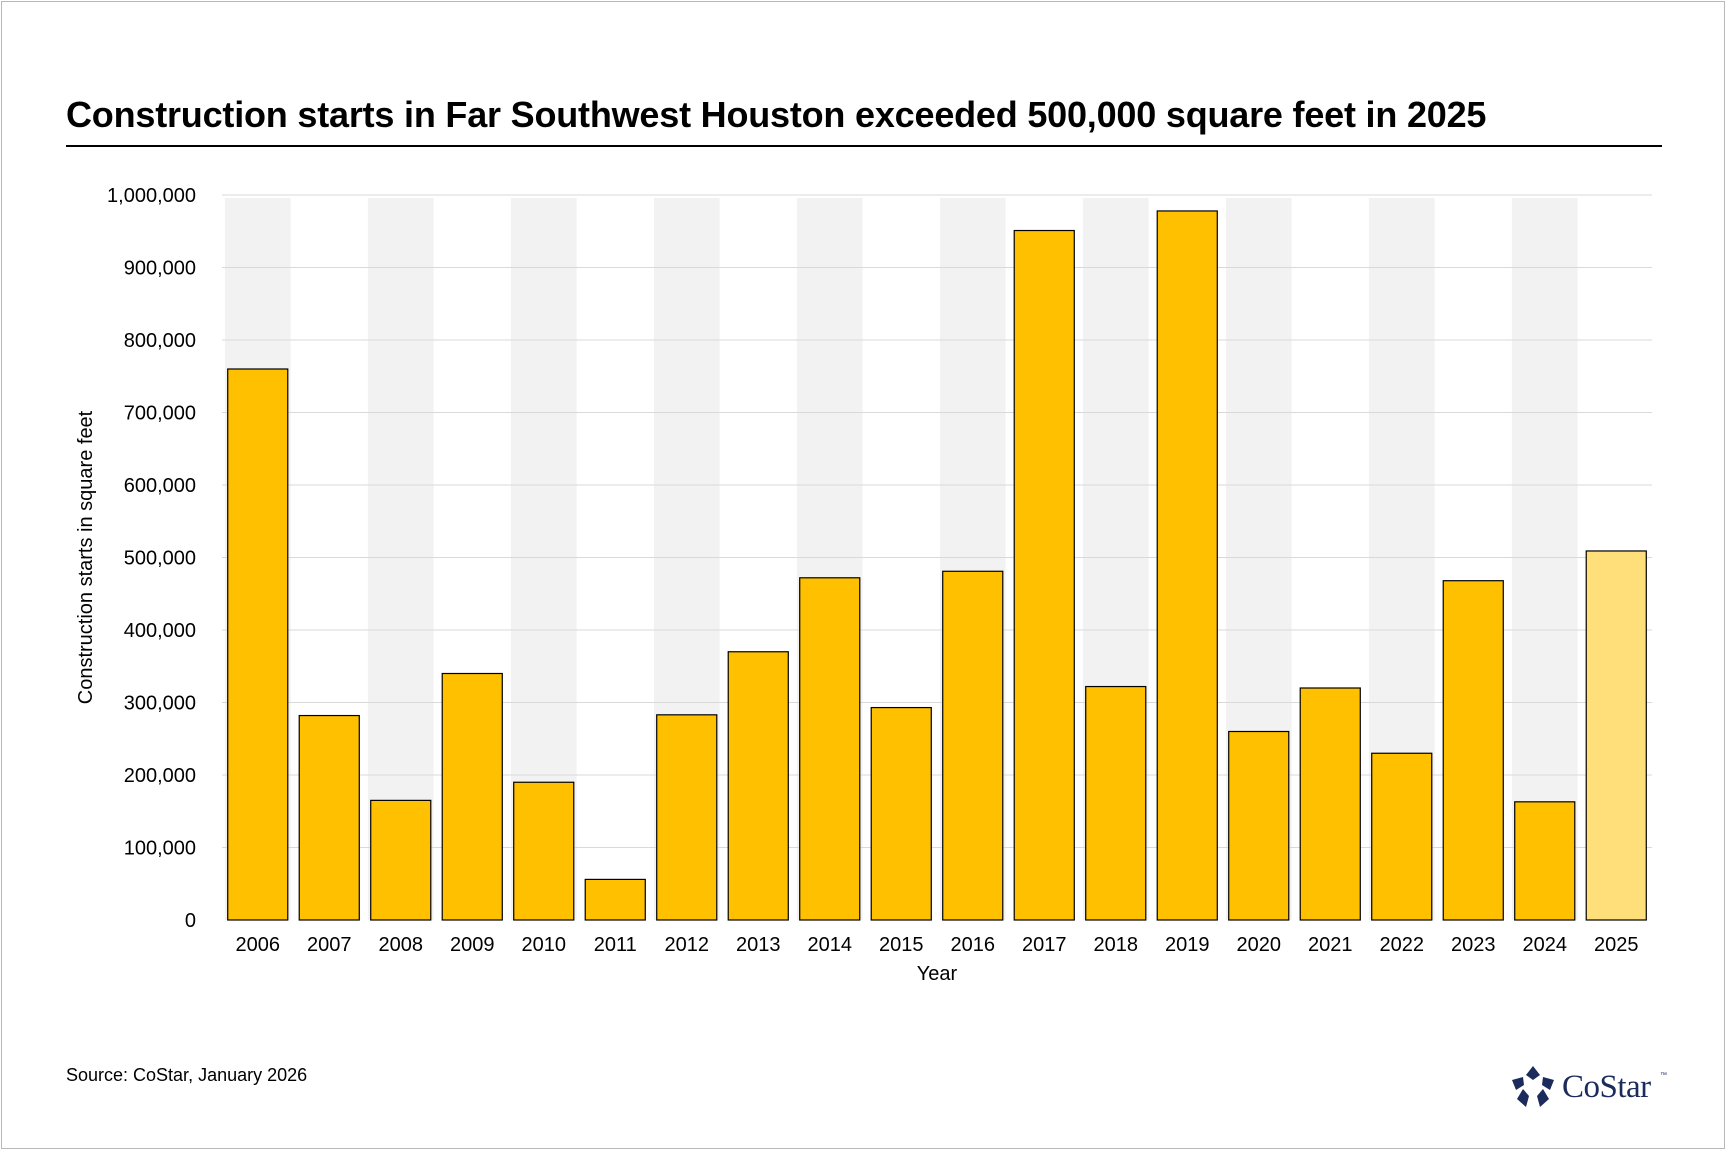  I want to click on x-tick-label: 2006, so click(258, 945).